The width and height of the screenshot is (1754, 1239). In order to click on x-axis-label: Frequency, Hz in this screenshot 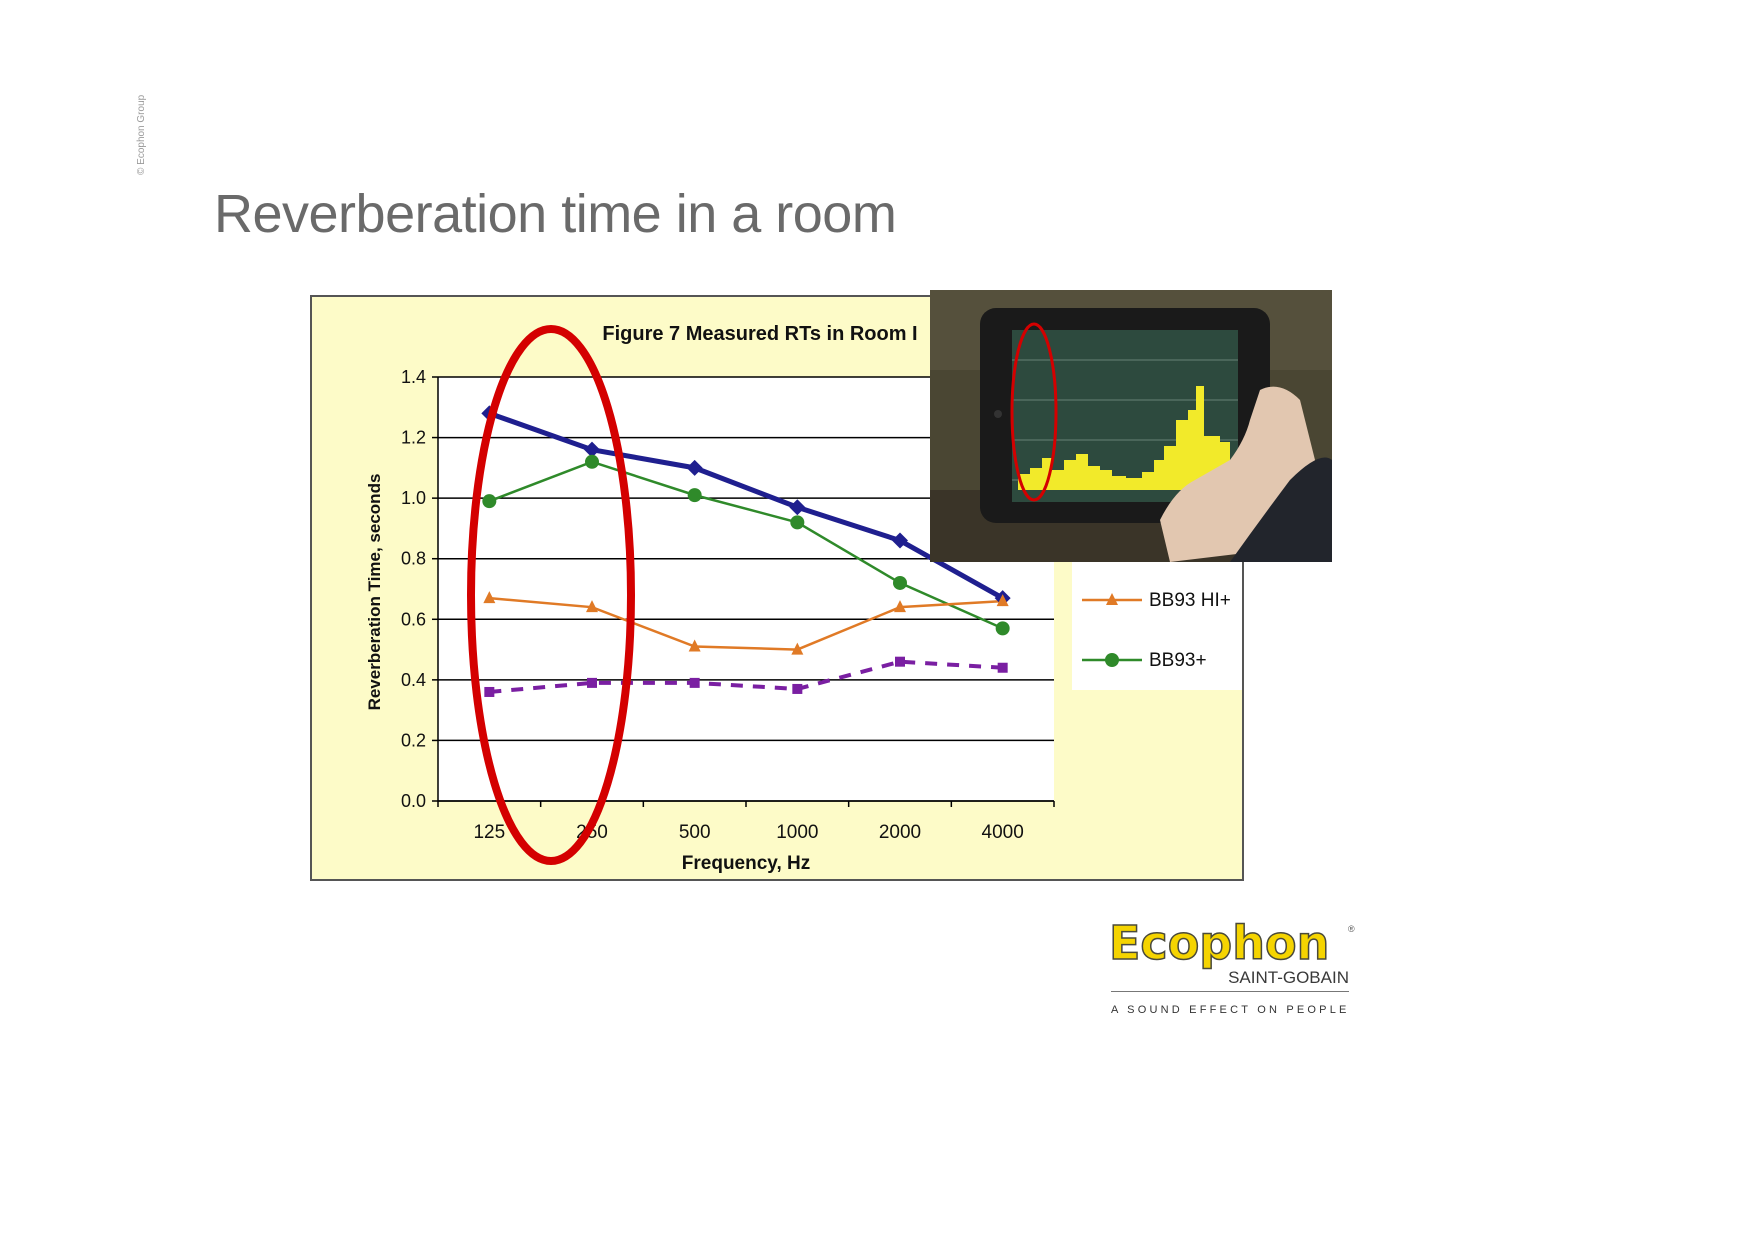, I will do `click(746, 863)`.